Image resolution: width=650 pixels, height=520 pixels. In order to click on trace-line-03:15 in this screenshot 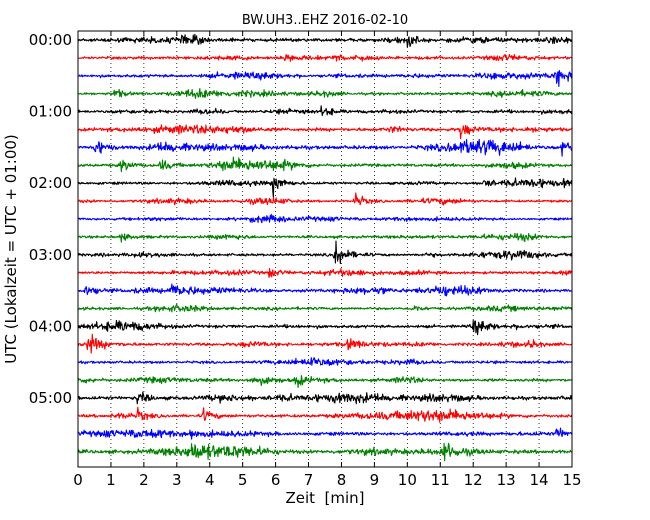, I will do `click(325, 272)`.